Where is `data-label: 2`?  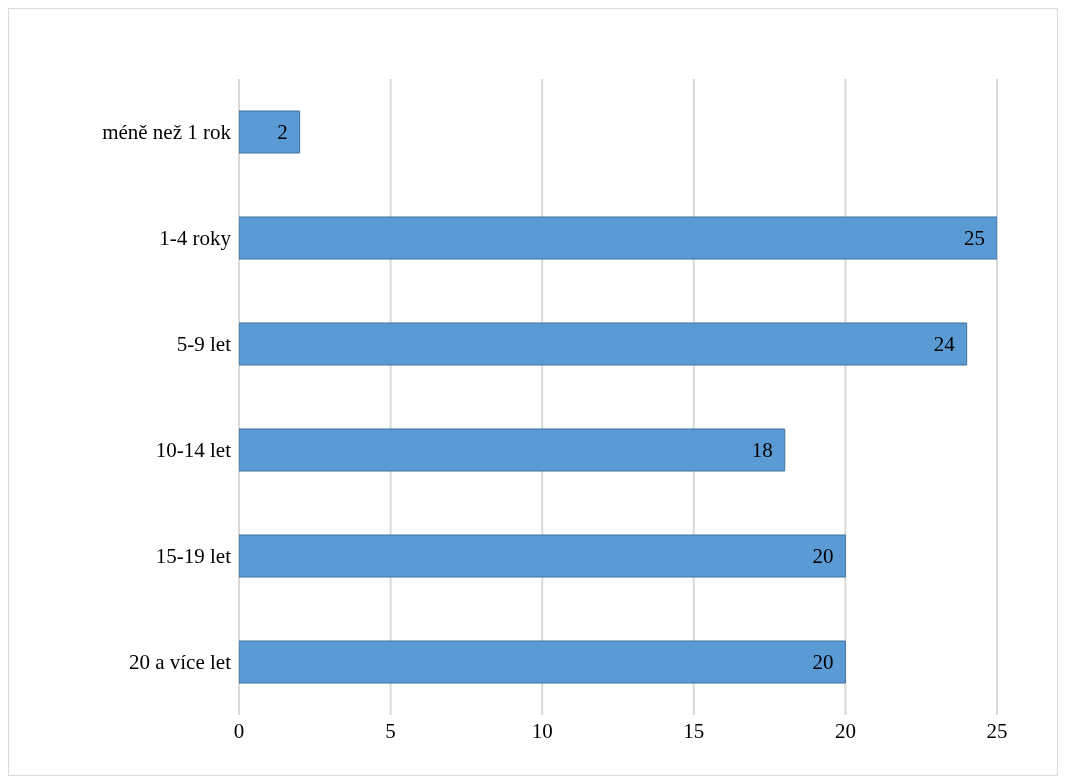 data-label: 2 is located at coordinates (282, 132).